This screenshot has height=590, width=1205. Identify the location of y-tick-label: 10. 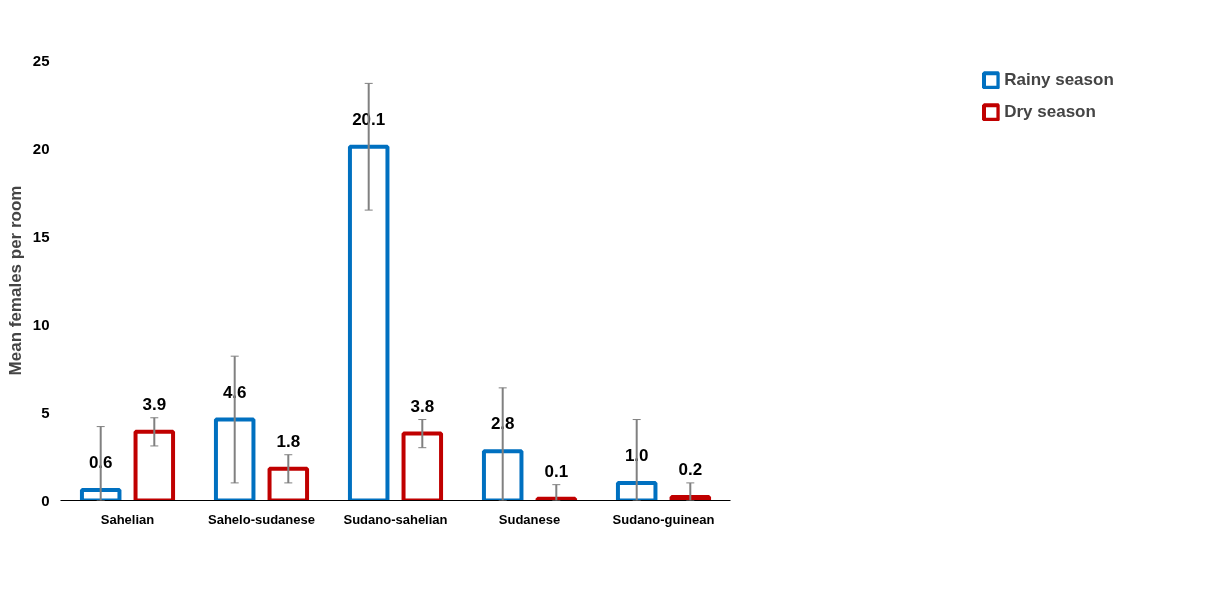
(41, 324).